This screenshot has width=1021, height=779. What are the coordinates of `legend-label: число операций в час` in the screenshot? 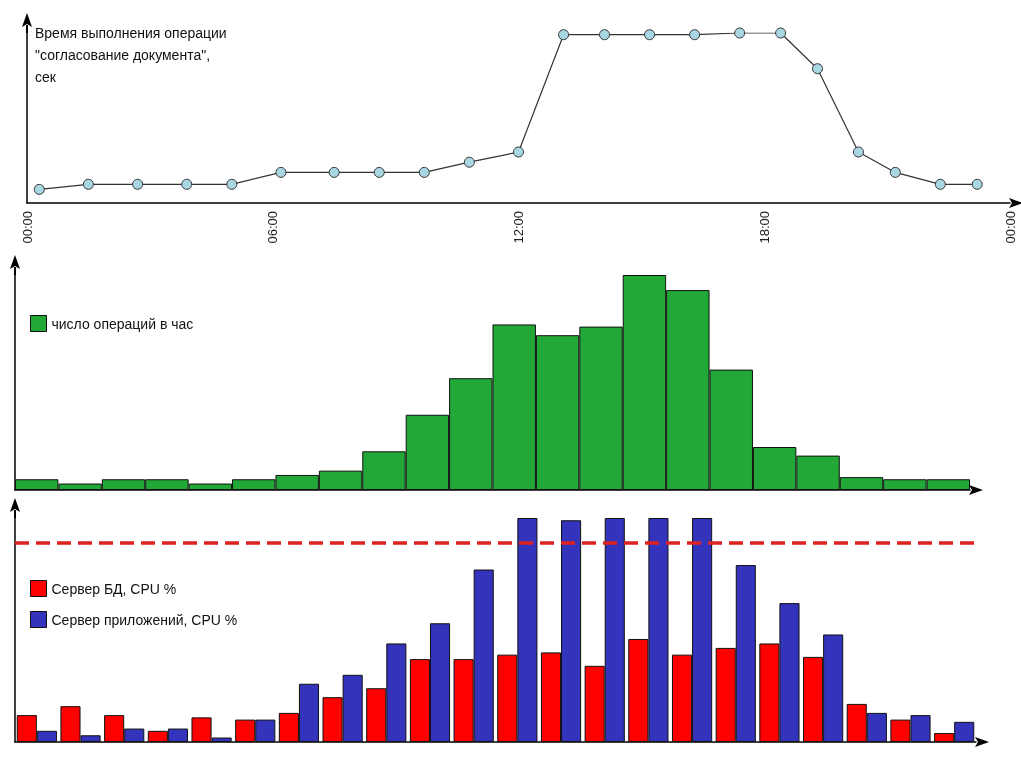 It's located at (122, 323).